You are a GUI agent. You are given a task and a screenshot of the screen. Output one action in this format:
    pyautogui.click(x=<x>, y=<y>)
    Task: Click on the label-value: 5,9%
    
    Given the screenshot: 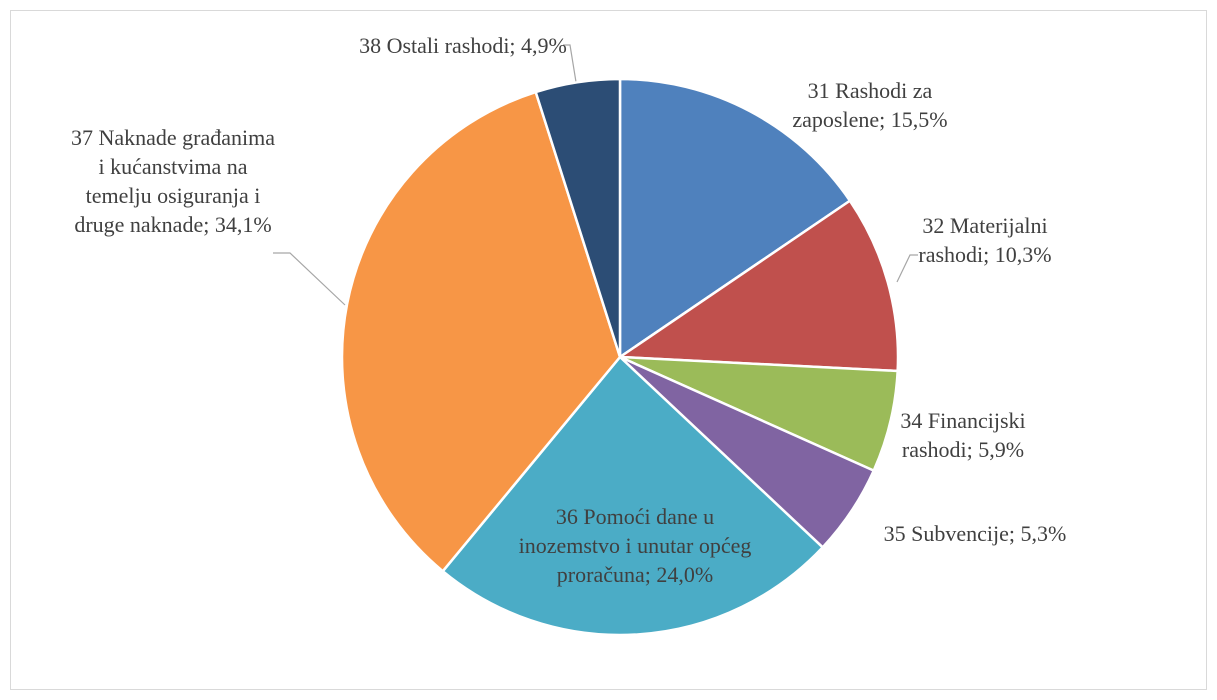 What is the action you would take?
    pyautogui.click(x=1001, y=449)
    